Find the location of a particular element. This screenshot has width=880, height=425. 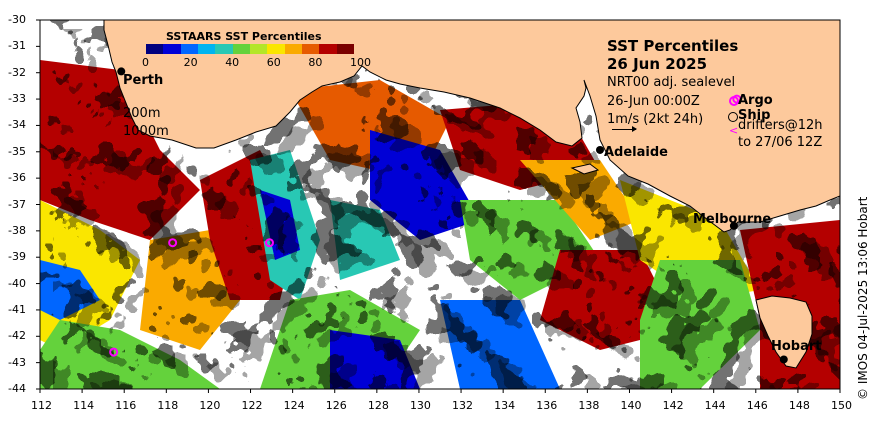

colorbar-tick-label: 20 is located at coordinates (190, 62).